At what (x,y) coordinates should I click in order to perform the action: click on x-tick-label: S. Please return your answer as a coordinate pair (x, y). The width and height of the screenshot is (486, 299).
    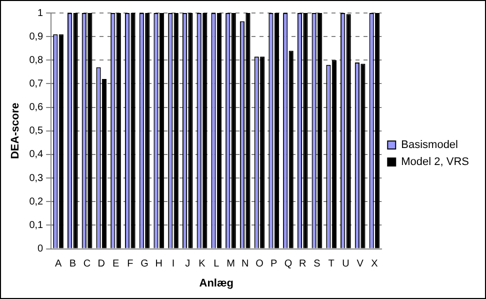
    Looking at the image, I should click on (317, 264).